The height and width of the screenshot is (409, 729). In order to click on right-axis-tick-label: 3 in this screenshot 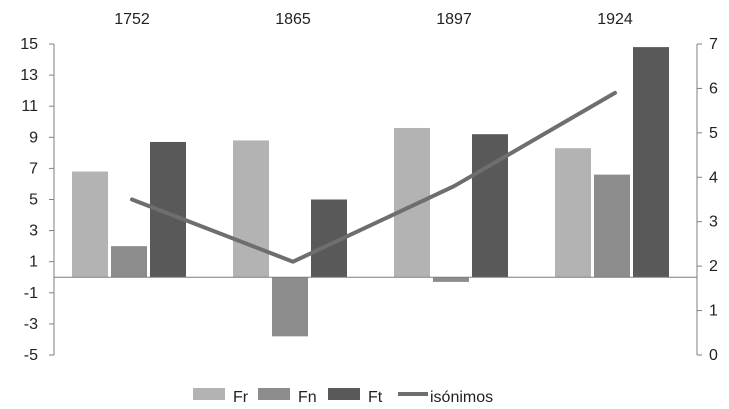, I will do `click(713, 222)`.